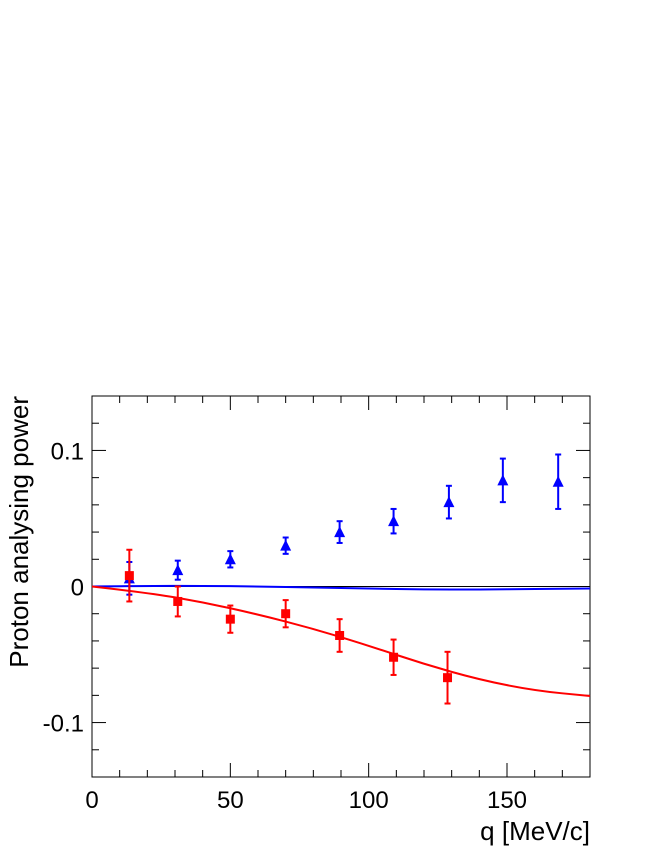  Describe the element at coordinates (77, 588) in the screenshot. I see `y-tick-label: 0` at that location.